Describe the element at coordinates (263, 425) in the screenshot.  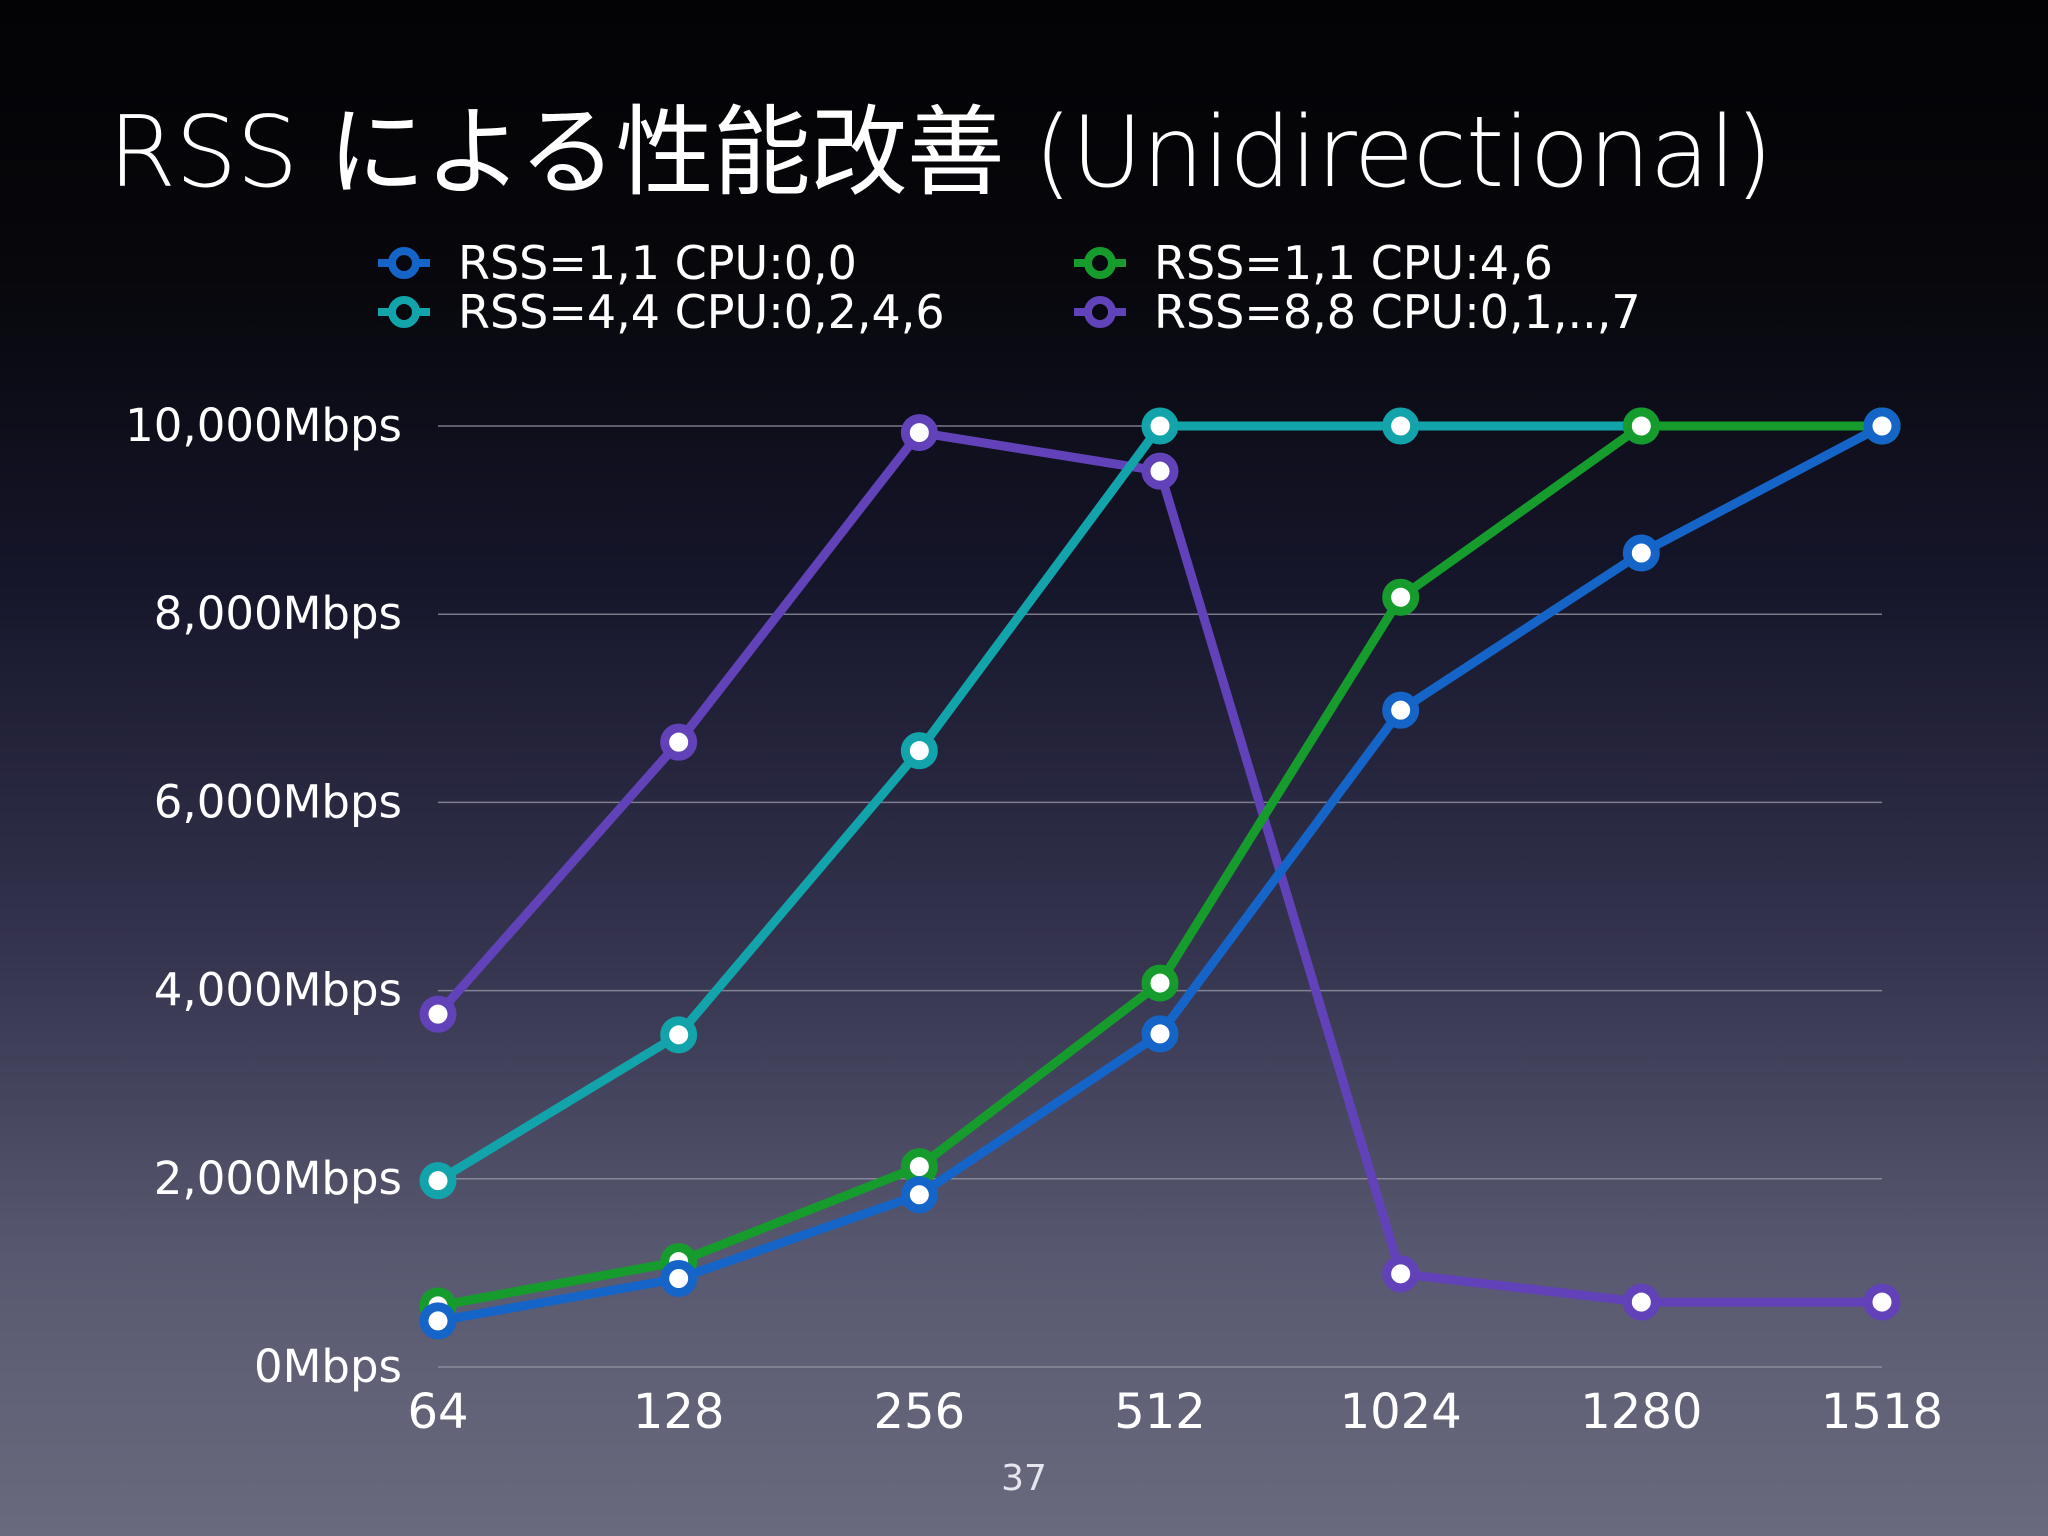
I see `y-tick-label: 10,000Mbps` at that location.